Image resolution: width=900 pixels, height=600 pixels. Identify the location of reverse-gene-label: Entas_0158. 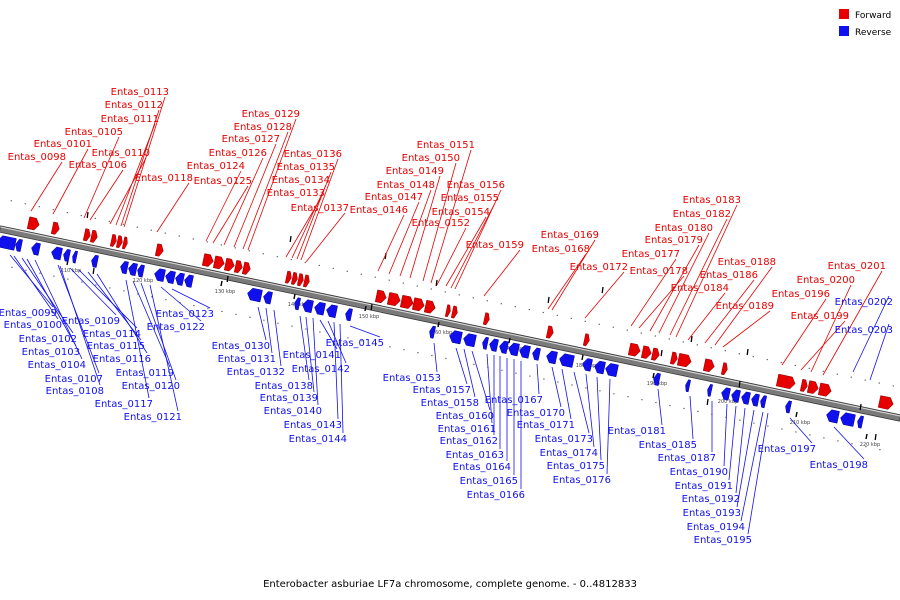
(450, 403).